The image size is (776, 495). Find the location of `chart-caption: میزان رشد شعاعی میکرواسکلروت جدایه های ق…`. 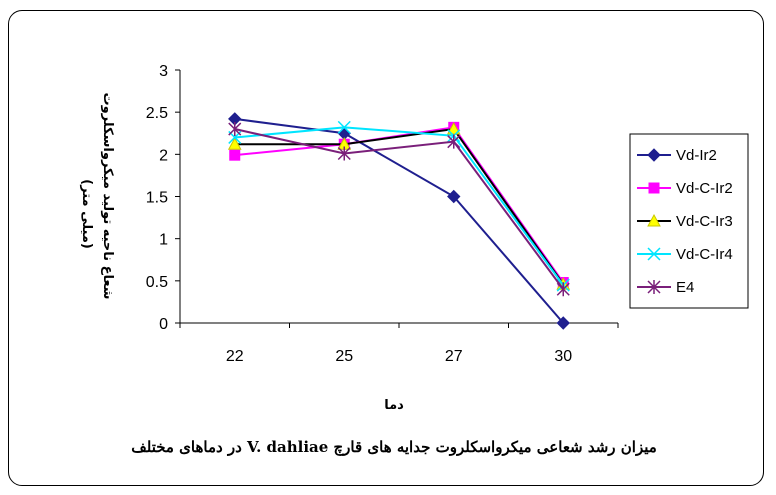

chart-caption: میزان رشد شعاعی میکرواسکلروت جدایه های ق… is located at coordinates (394, 447).